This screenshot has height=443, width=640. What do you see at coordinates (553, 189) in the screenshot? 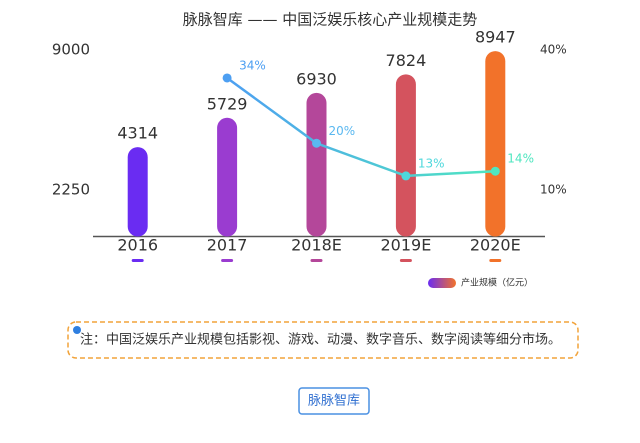
I see `y2-tick-label: 10%` at bounding box center [553, 189].